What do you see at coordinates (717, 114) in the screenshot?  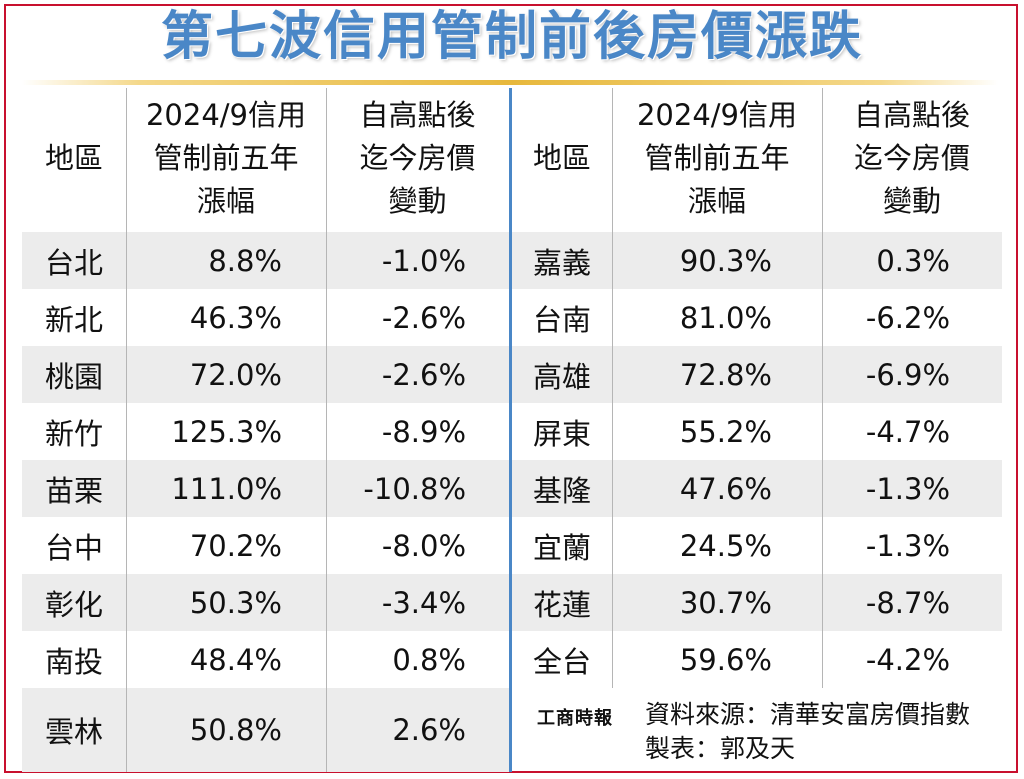 I see `right-header-rise-line-1: 2024/9信用` at bounding box center [717, 114].